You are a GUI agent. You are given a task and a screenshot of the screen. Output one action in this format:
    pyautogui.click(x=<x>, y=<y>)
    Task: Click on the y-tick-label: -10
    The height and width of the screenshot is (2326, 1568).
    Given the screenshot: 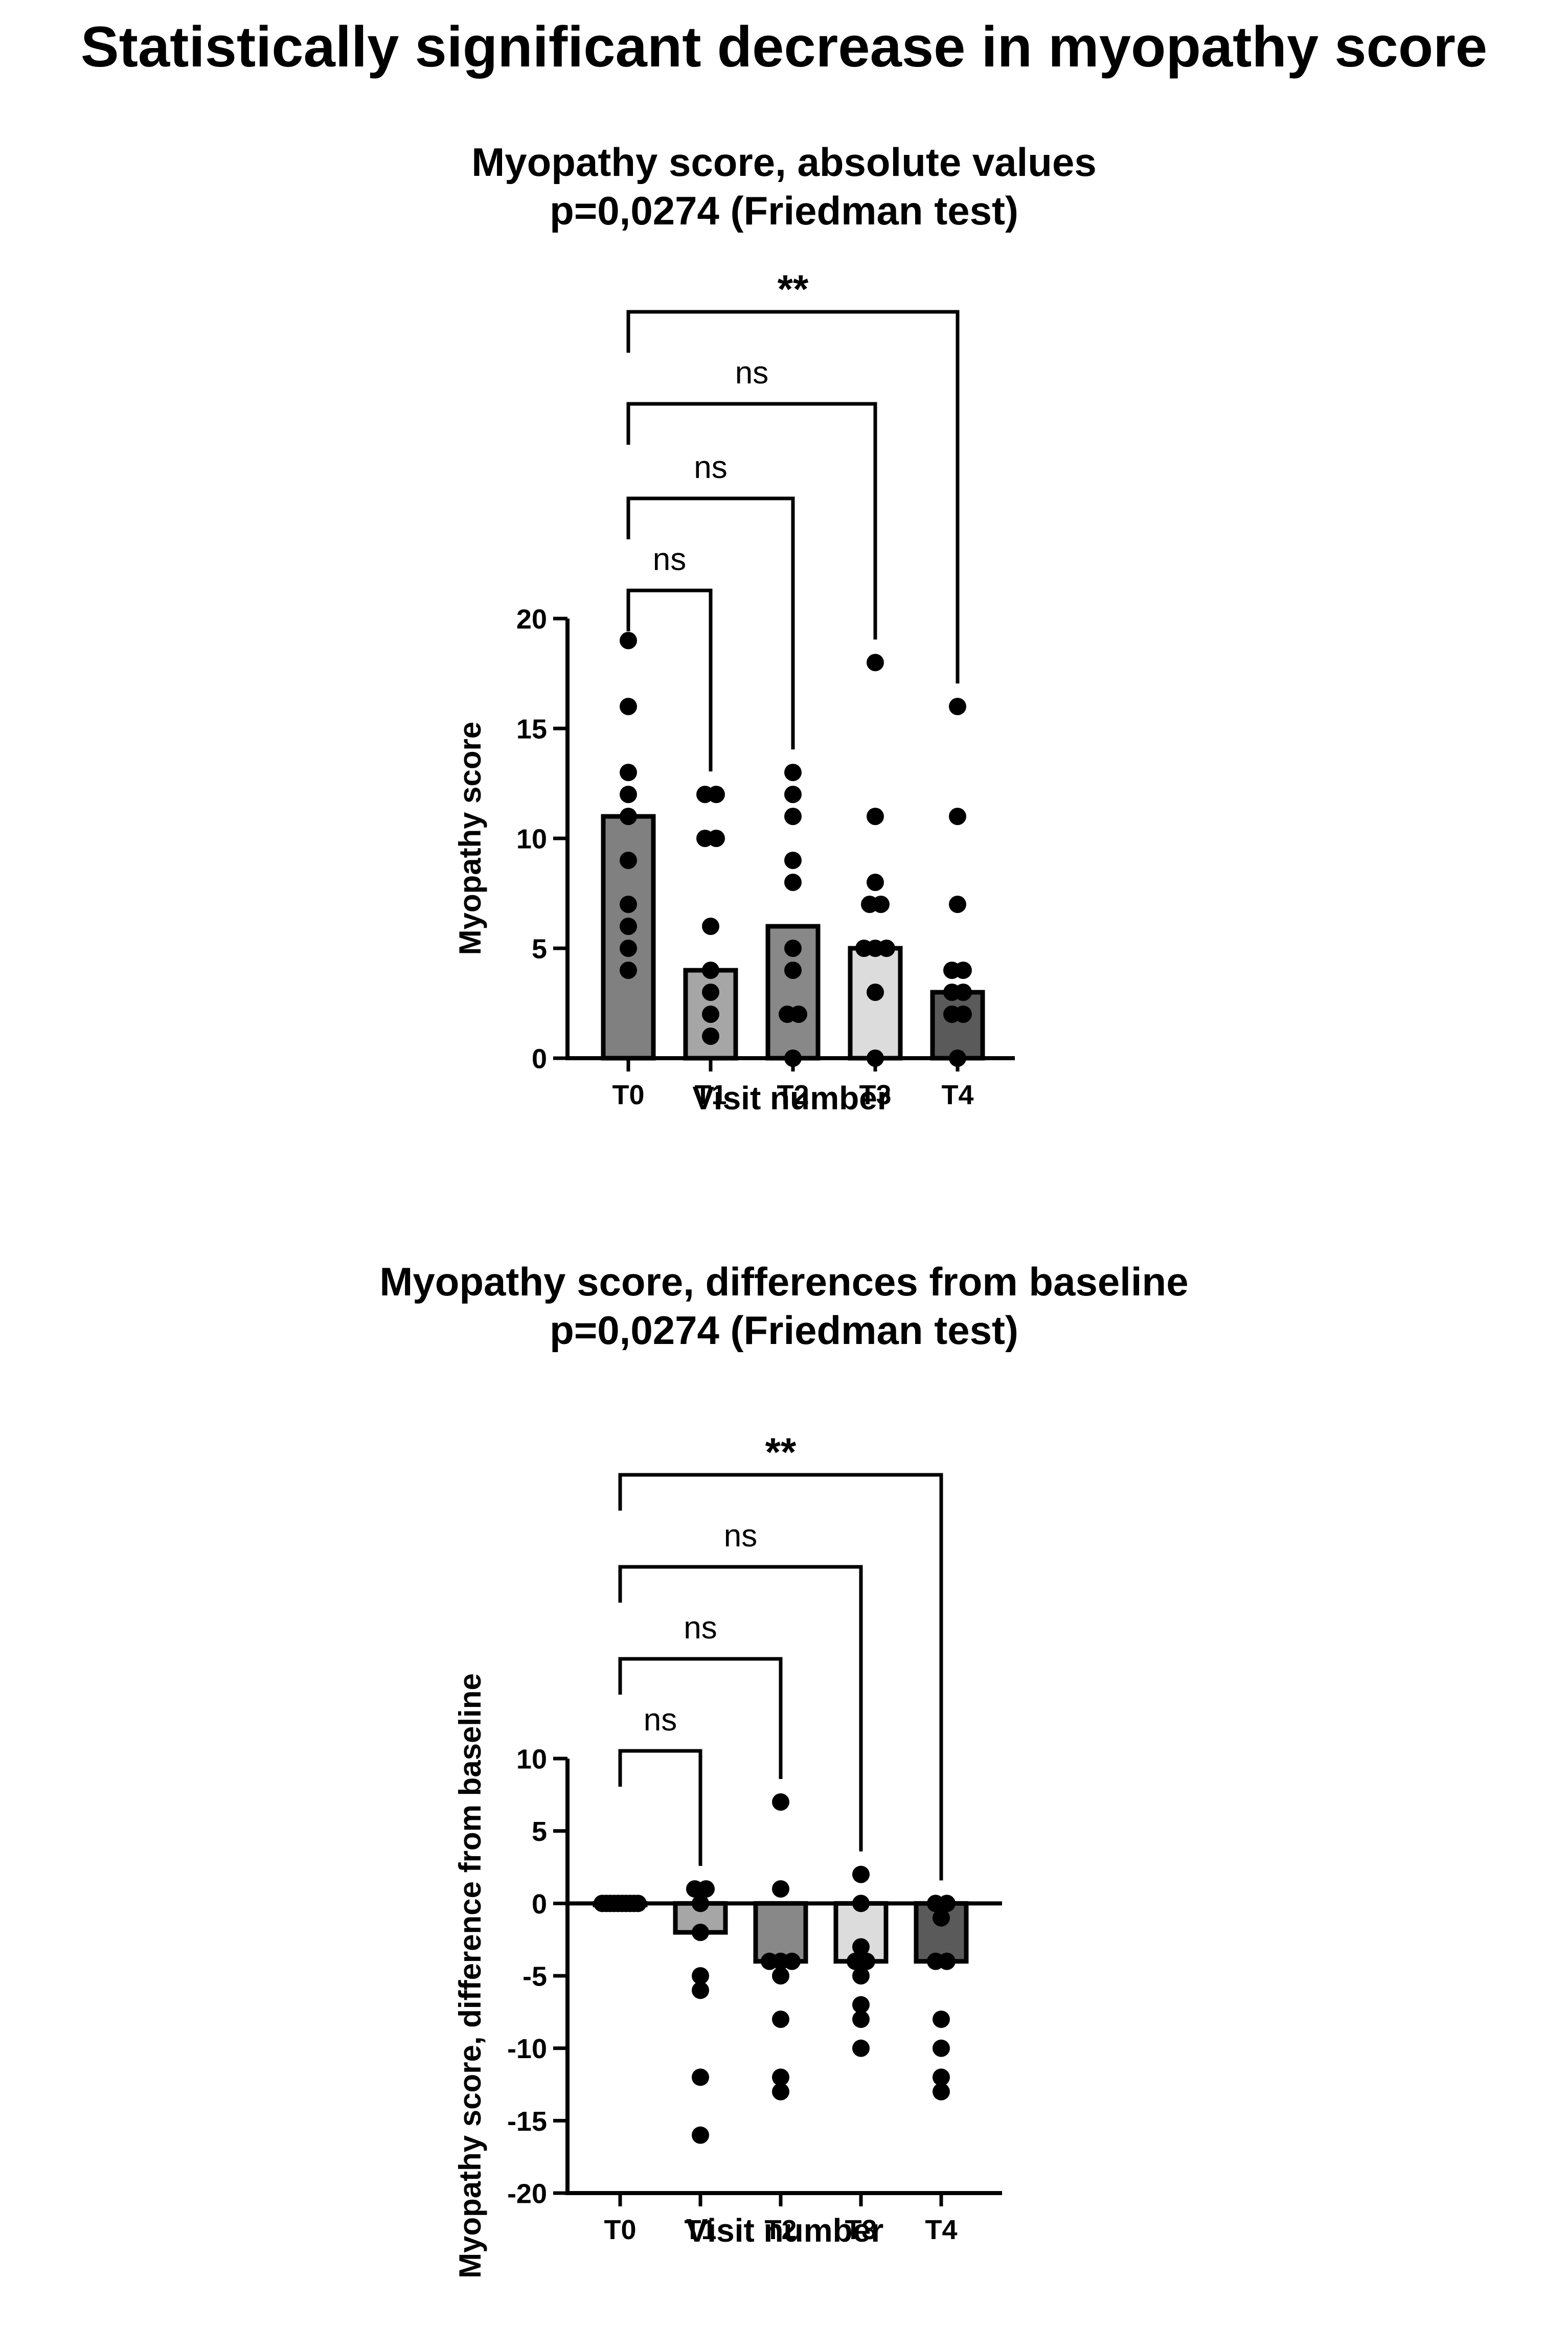 What is the action you would take?
    pyautogui.click(x=527, y=2049)
    